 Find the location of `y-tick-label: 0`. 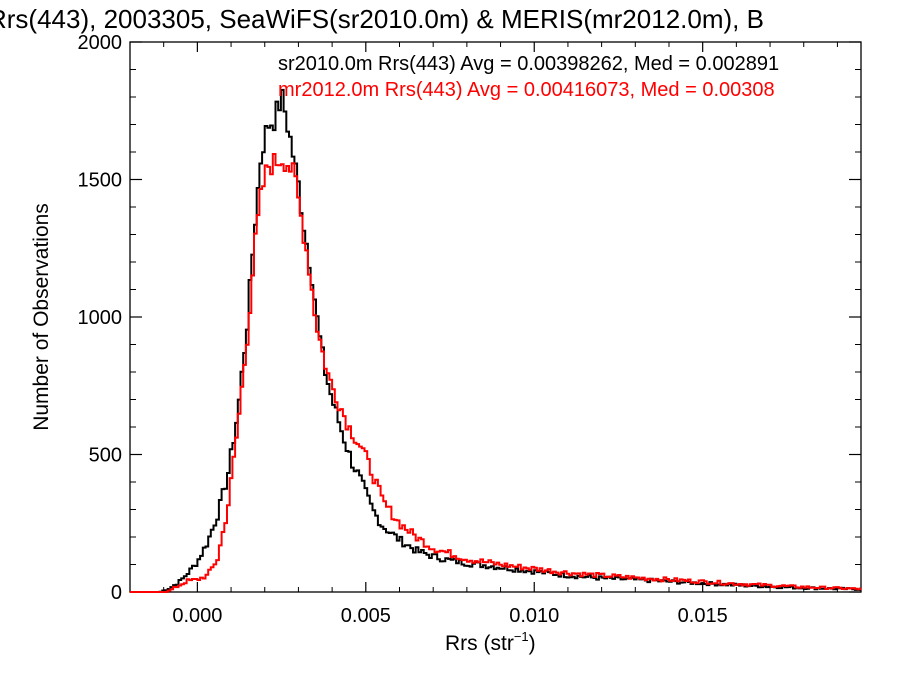

y-tick-label: 0 is located at coordinates (116, 593).